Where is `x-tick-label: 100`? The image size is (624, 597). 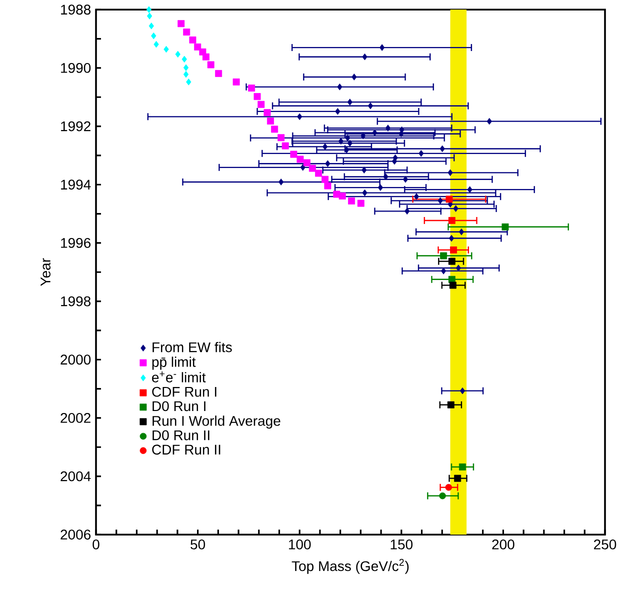 x-tick-label: 100 is located at coordinates (299, 545).